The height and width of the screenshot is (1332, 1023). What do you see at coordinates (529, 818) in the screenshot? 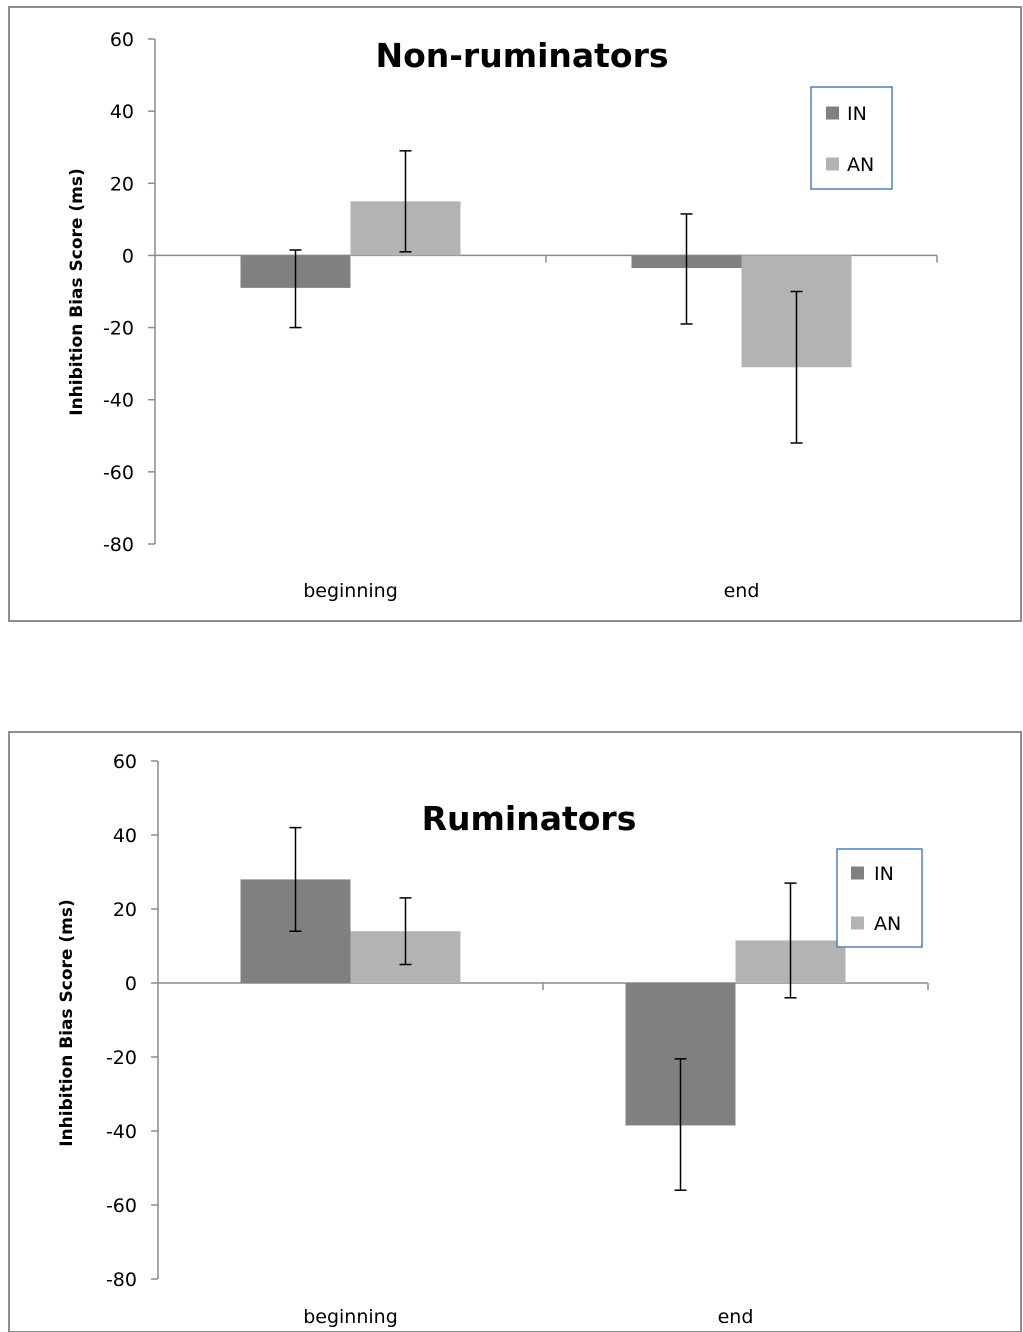
I see `chart-title: Ruminators` at bounding box center [529, 818].